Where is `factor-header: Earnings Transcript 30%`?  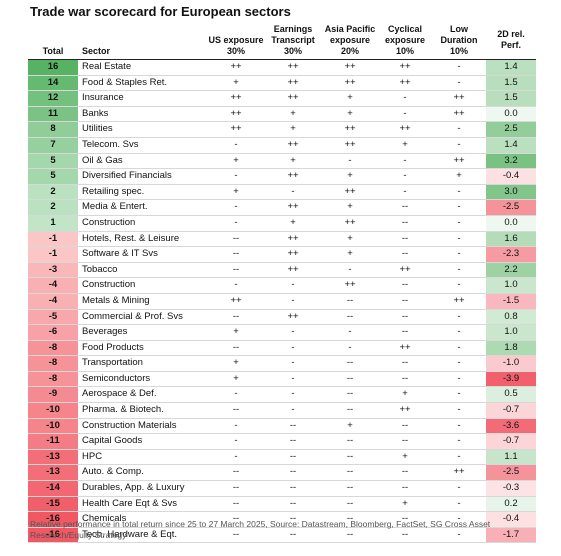
factor-header: Earnings Transcript 30% is located at coordinates (293, 41).